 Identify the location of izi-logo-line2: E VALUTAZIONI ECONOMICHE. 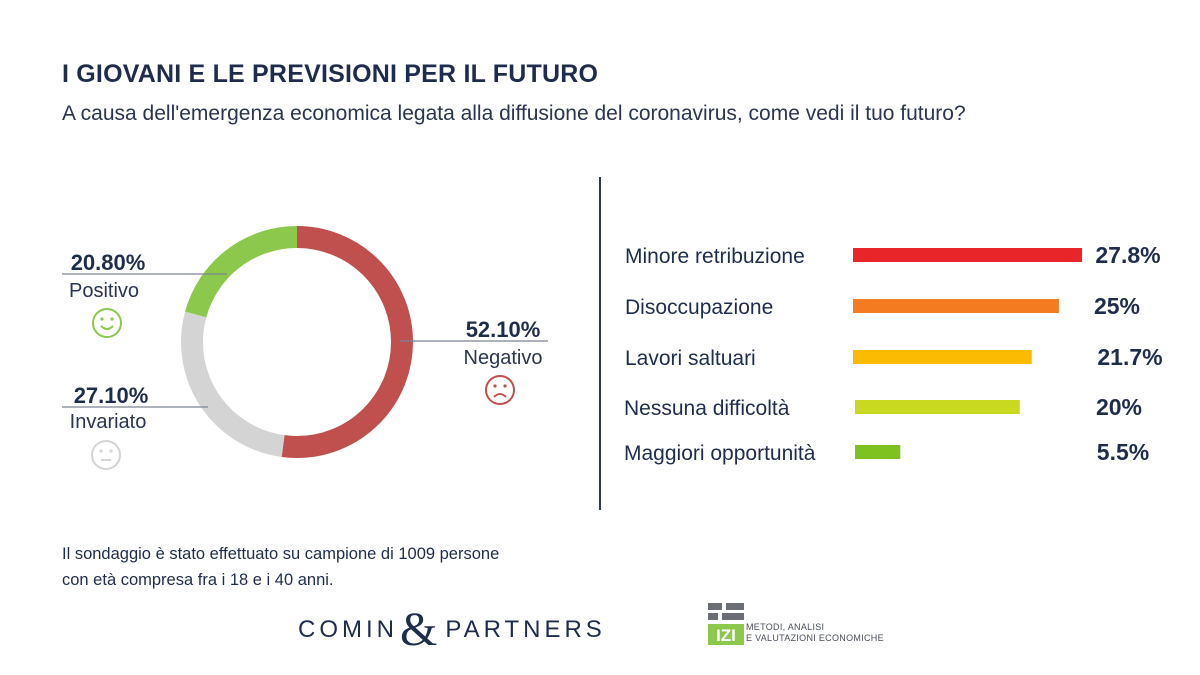
(815, 638).